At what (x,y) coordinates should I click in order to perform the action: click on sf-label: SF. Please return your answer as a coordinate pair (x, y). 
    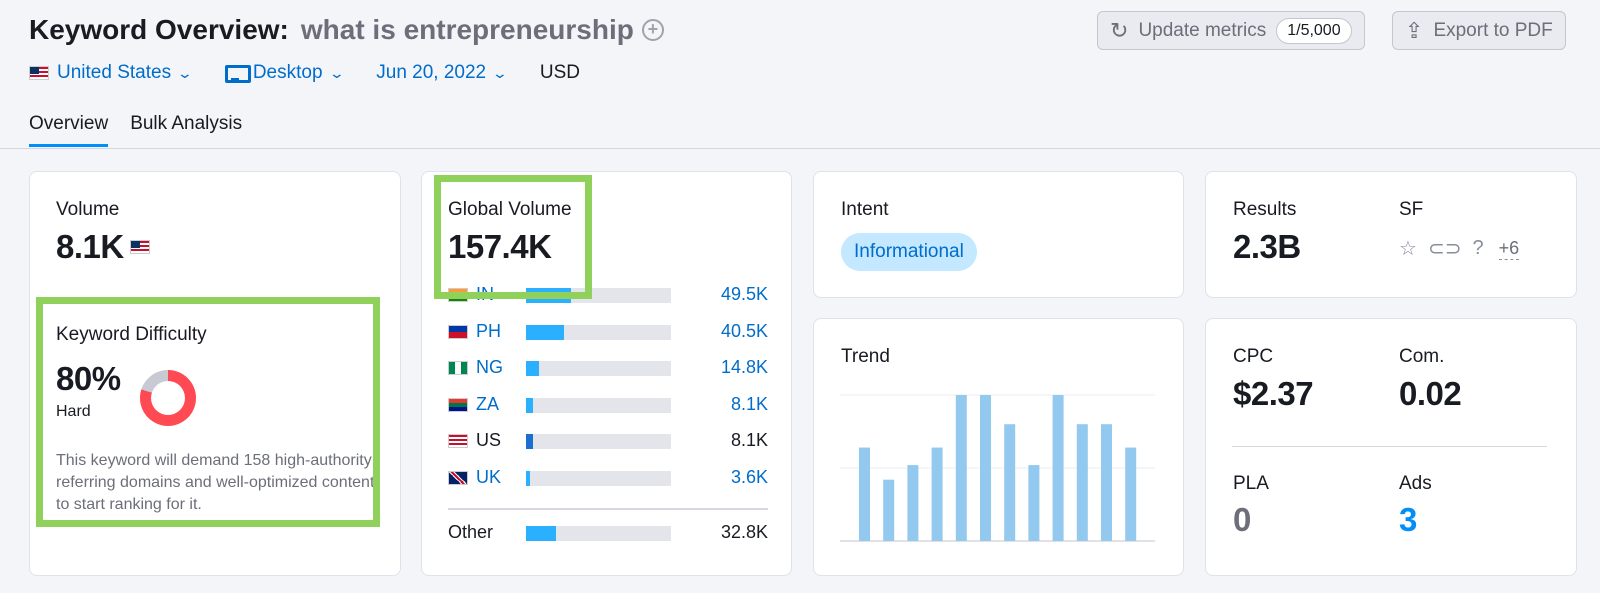
    Looking at the image, I should click on (1411, 209).